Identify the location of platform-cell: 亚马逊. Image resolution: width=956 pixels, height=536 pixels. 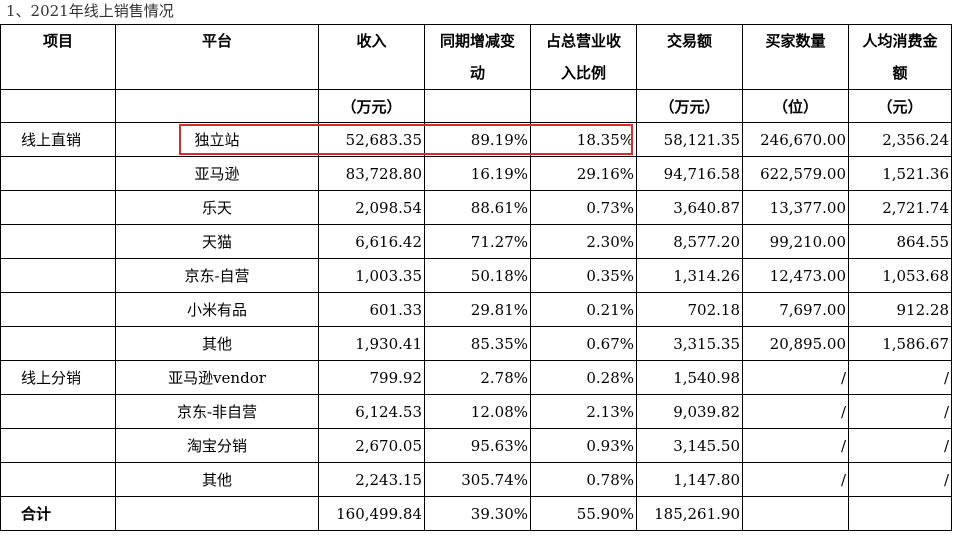
(217, 173).